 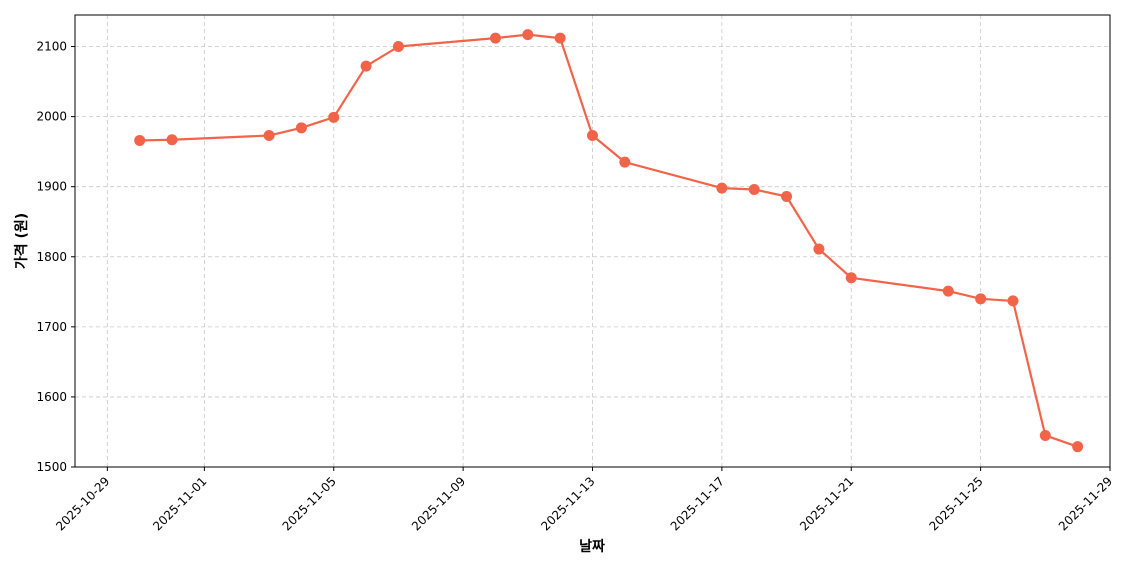 What do you see at coordinates (592, 547) in the screenshot?
I see `x-axis-title: 날짜` at bounding box center [592, 547].